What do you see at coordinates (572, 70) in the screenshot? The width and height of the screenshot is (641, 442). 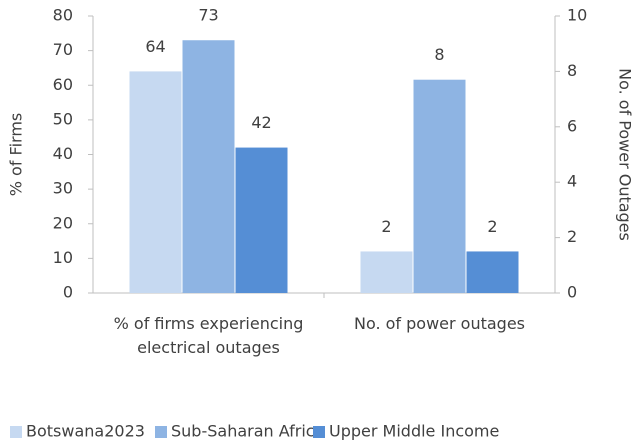 I see `y2-tick-label: 8` at bounding box center [572, 70].